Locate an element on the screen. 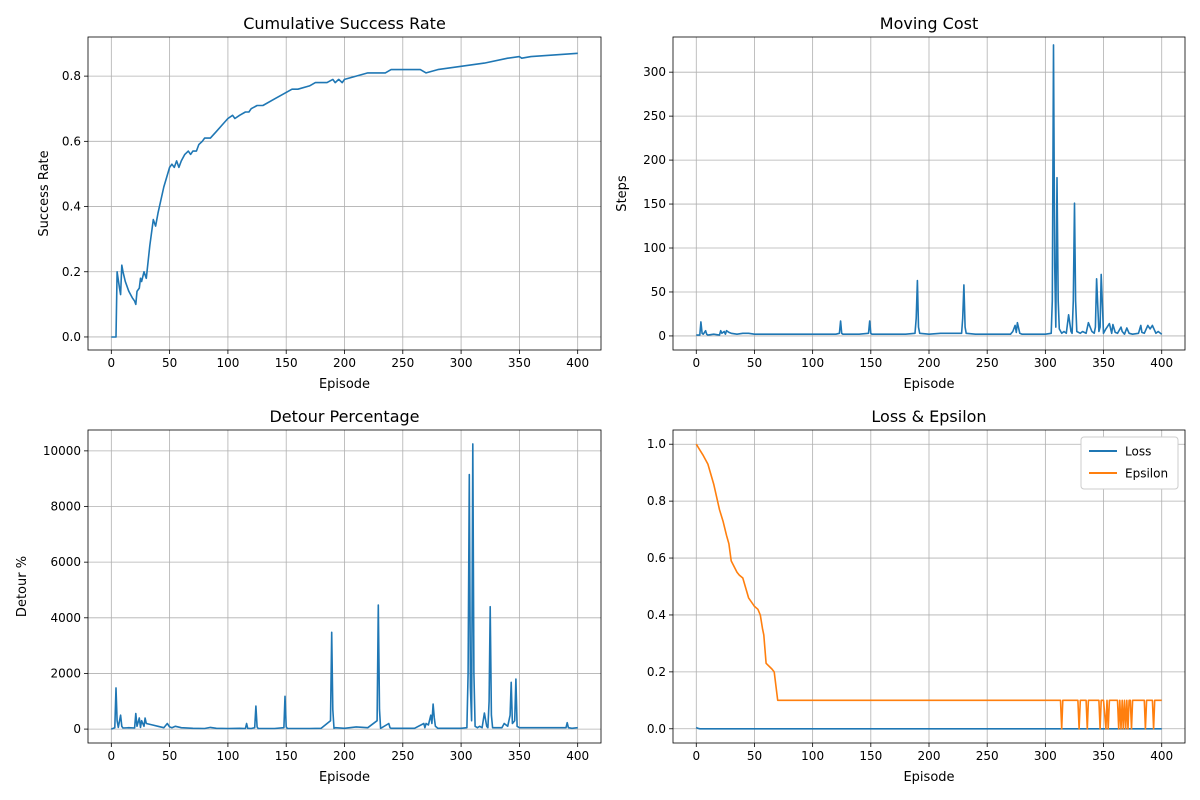  y-tick-label: 2000 is located at coordinates (65, 673).